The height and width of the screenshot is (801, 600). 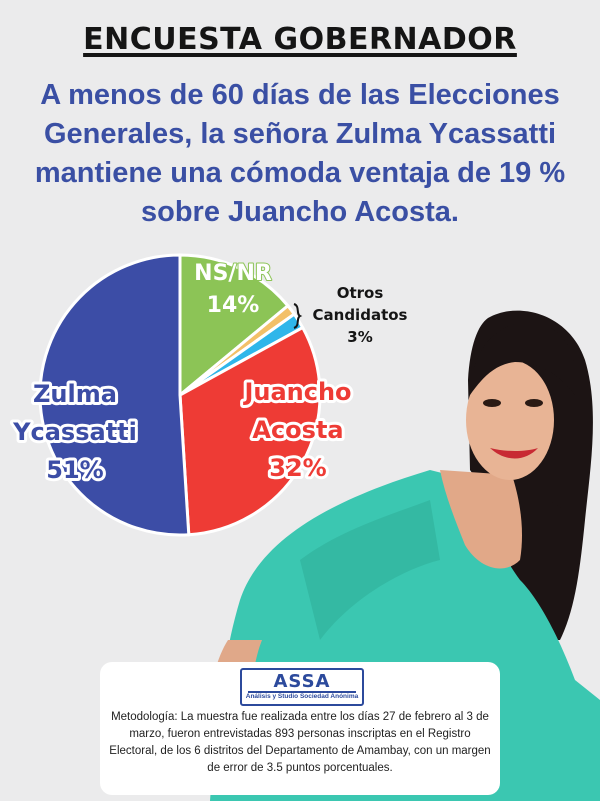 What do you see at coordinates (360, 293) in the screenshot?
I see `label-otros-line-1: Otros` at bounding box center [360, 293].